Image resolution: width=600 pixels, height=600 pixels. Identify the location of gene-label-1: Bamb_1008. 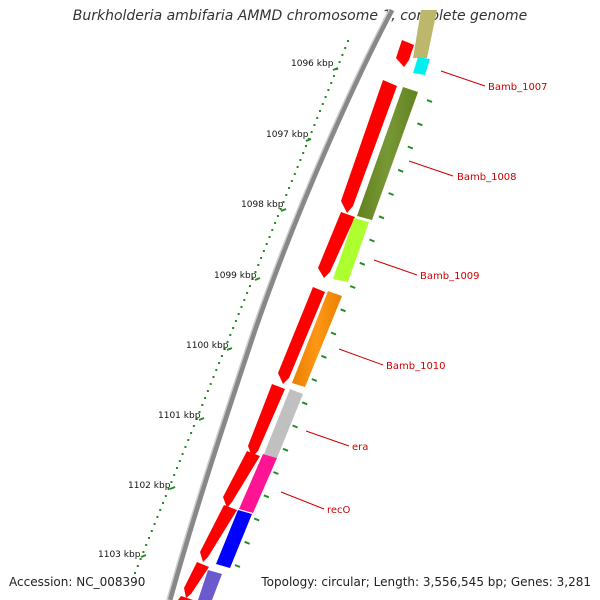
(487, 177).